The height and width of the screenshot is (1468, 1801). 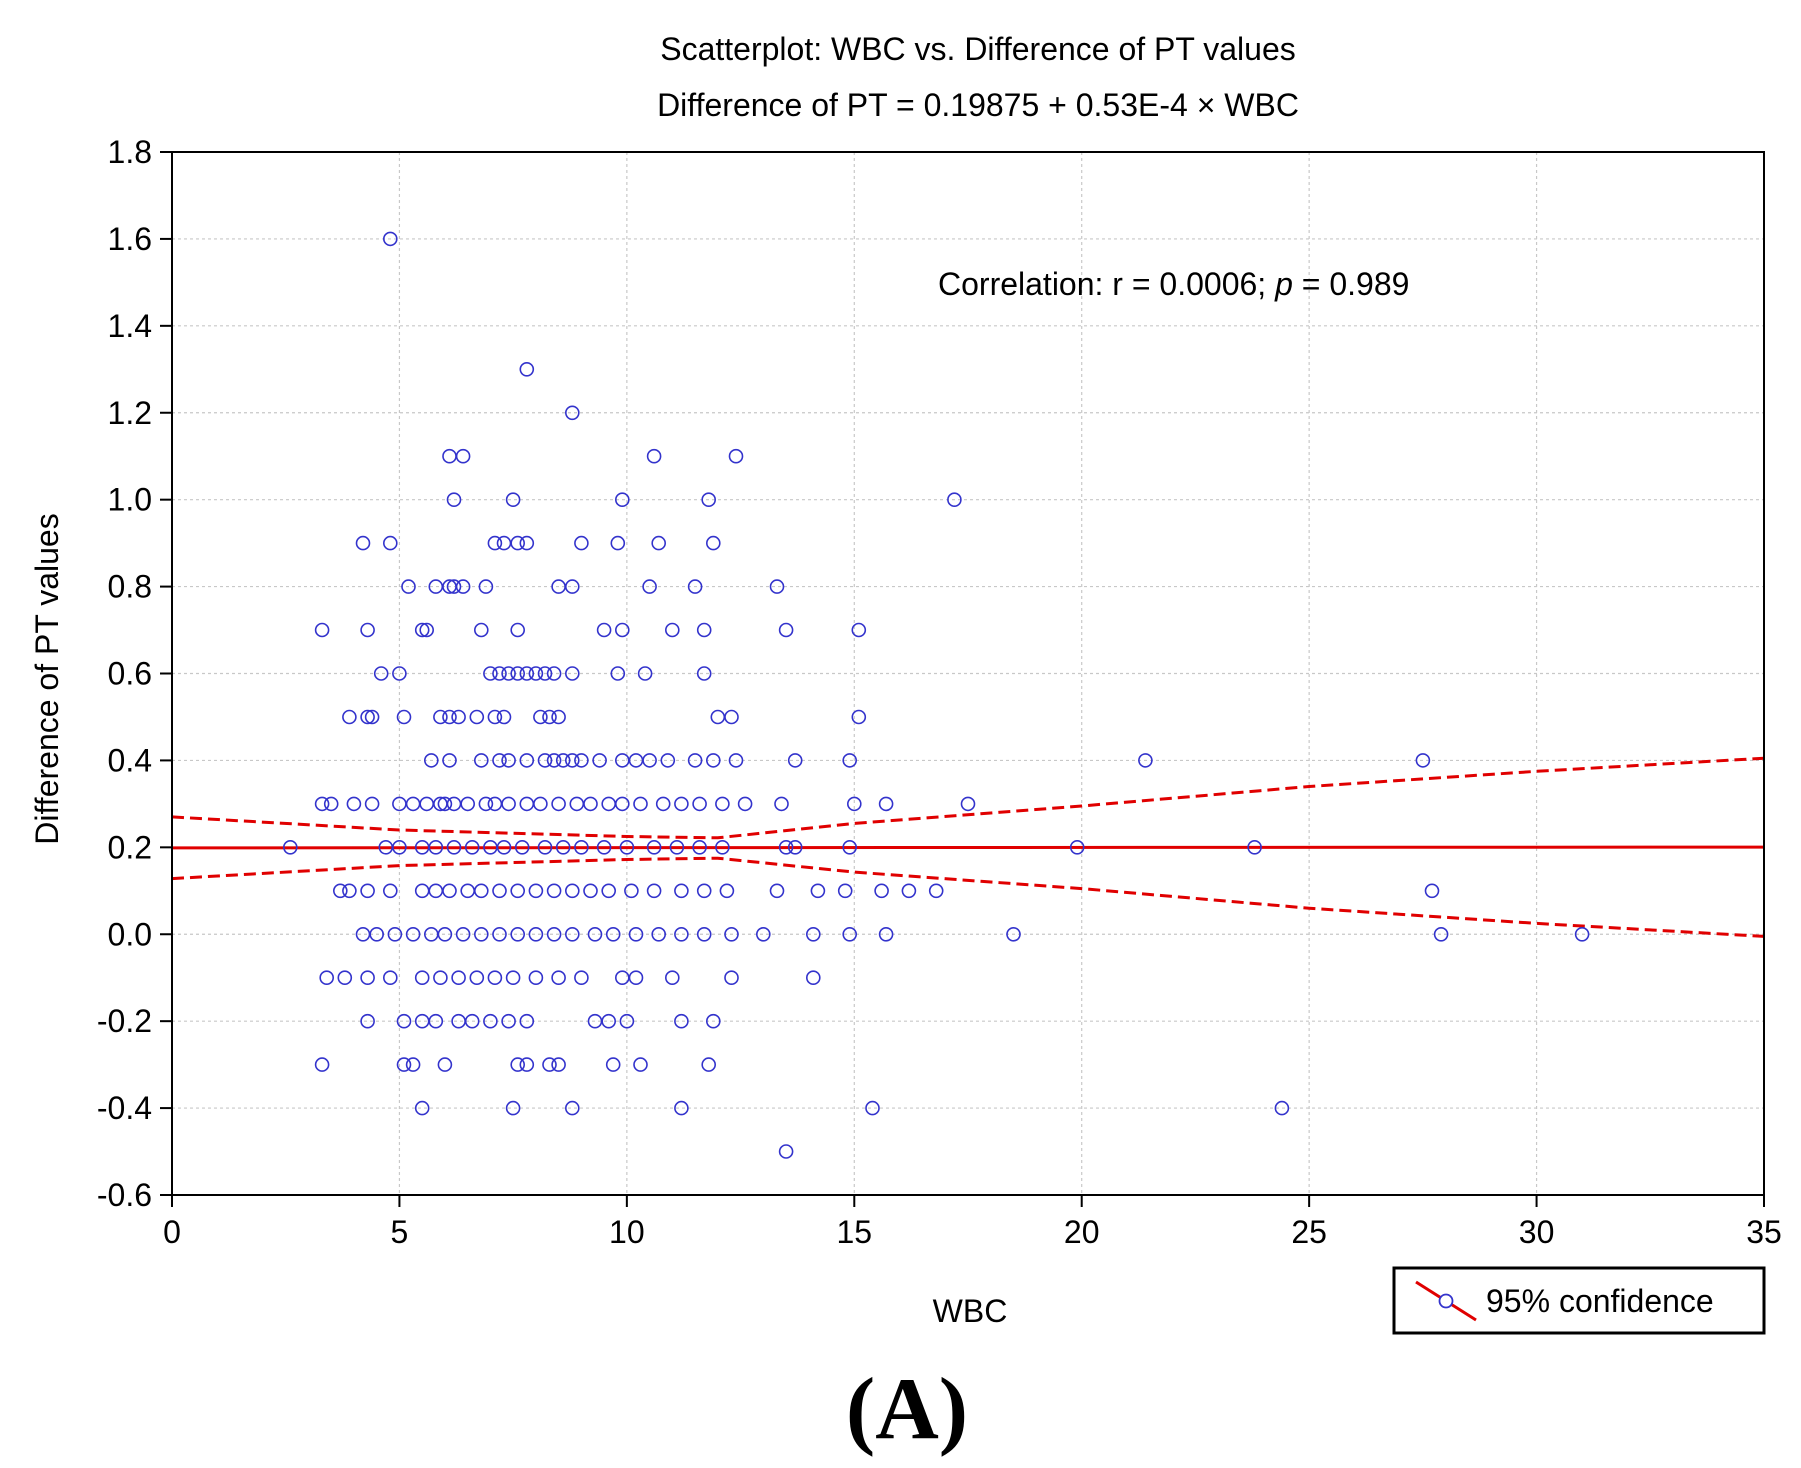 What do you see at coordinates (970, 1311) in the screenshot?
I see `x-axis-label: WBC` at bounding box center [970, 1311].